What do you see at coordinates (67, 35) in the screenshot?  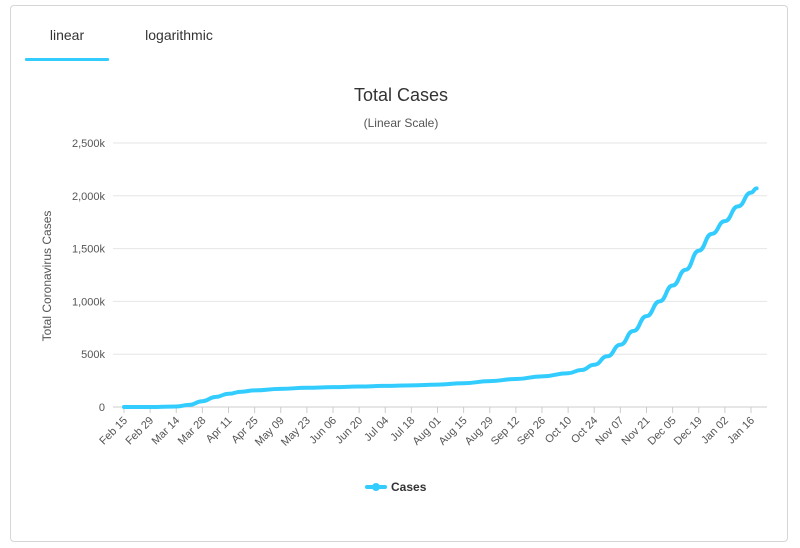 I see `tab-linear: linear` at bounding box center [67, 35].